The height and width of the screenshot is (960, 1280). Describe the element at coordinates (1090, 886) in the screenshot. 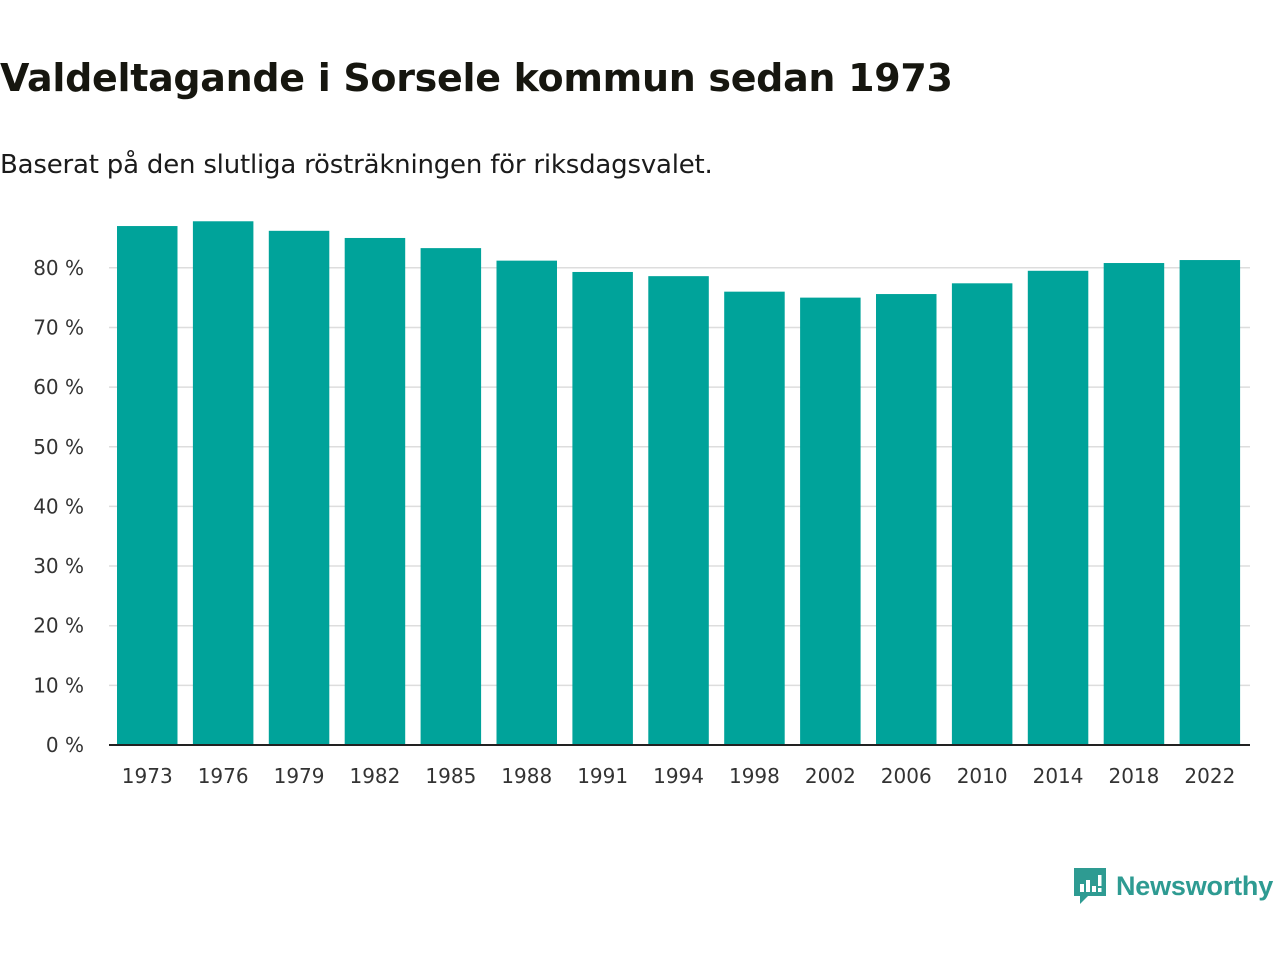

I see `newsworthy-logo-icon` at that location.